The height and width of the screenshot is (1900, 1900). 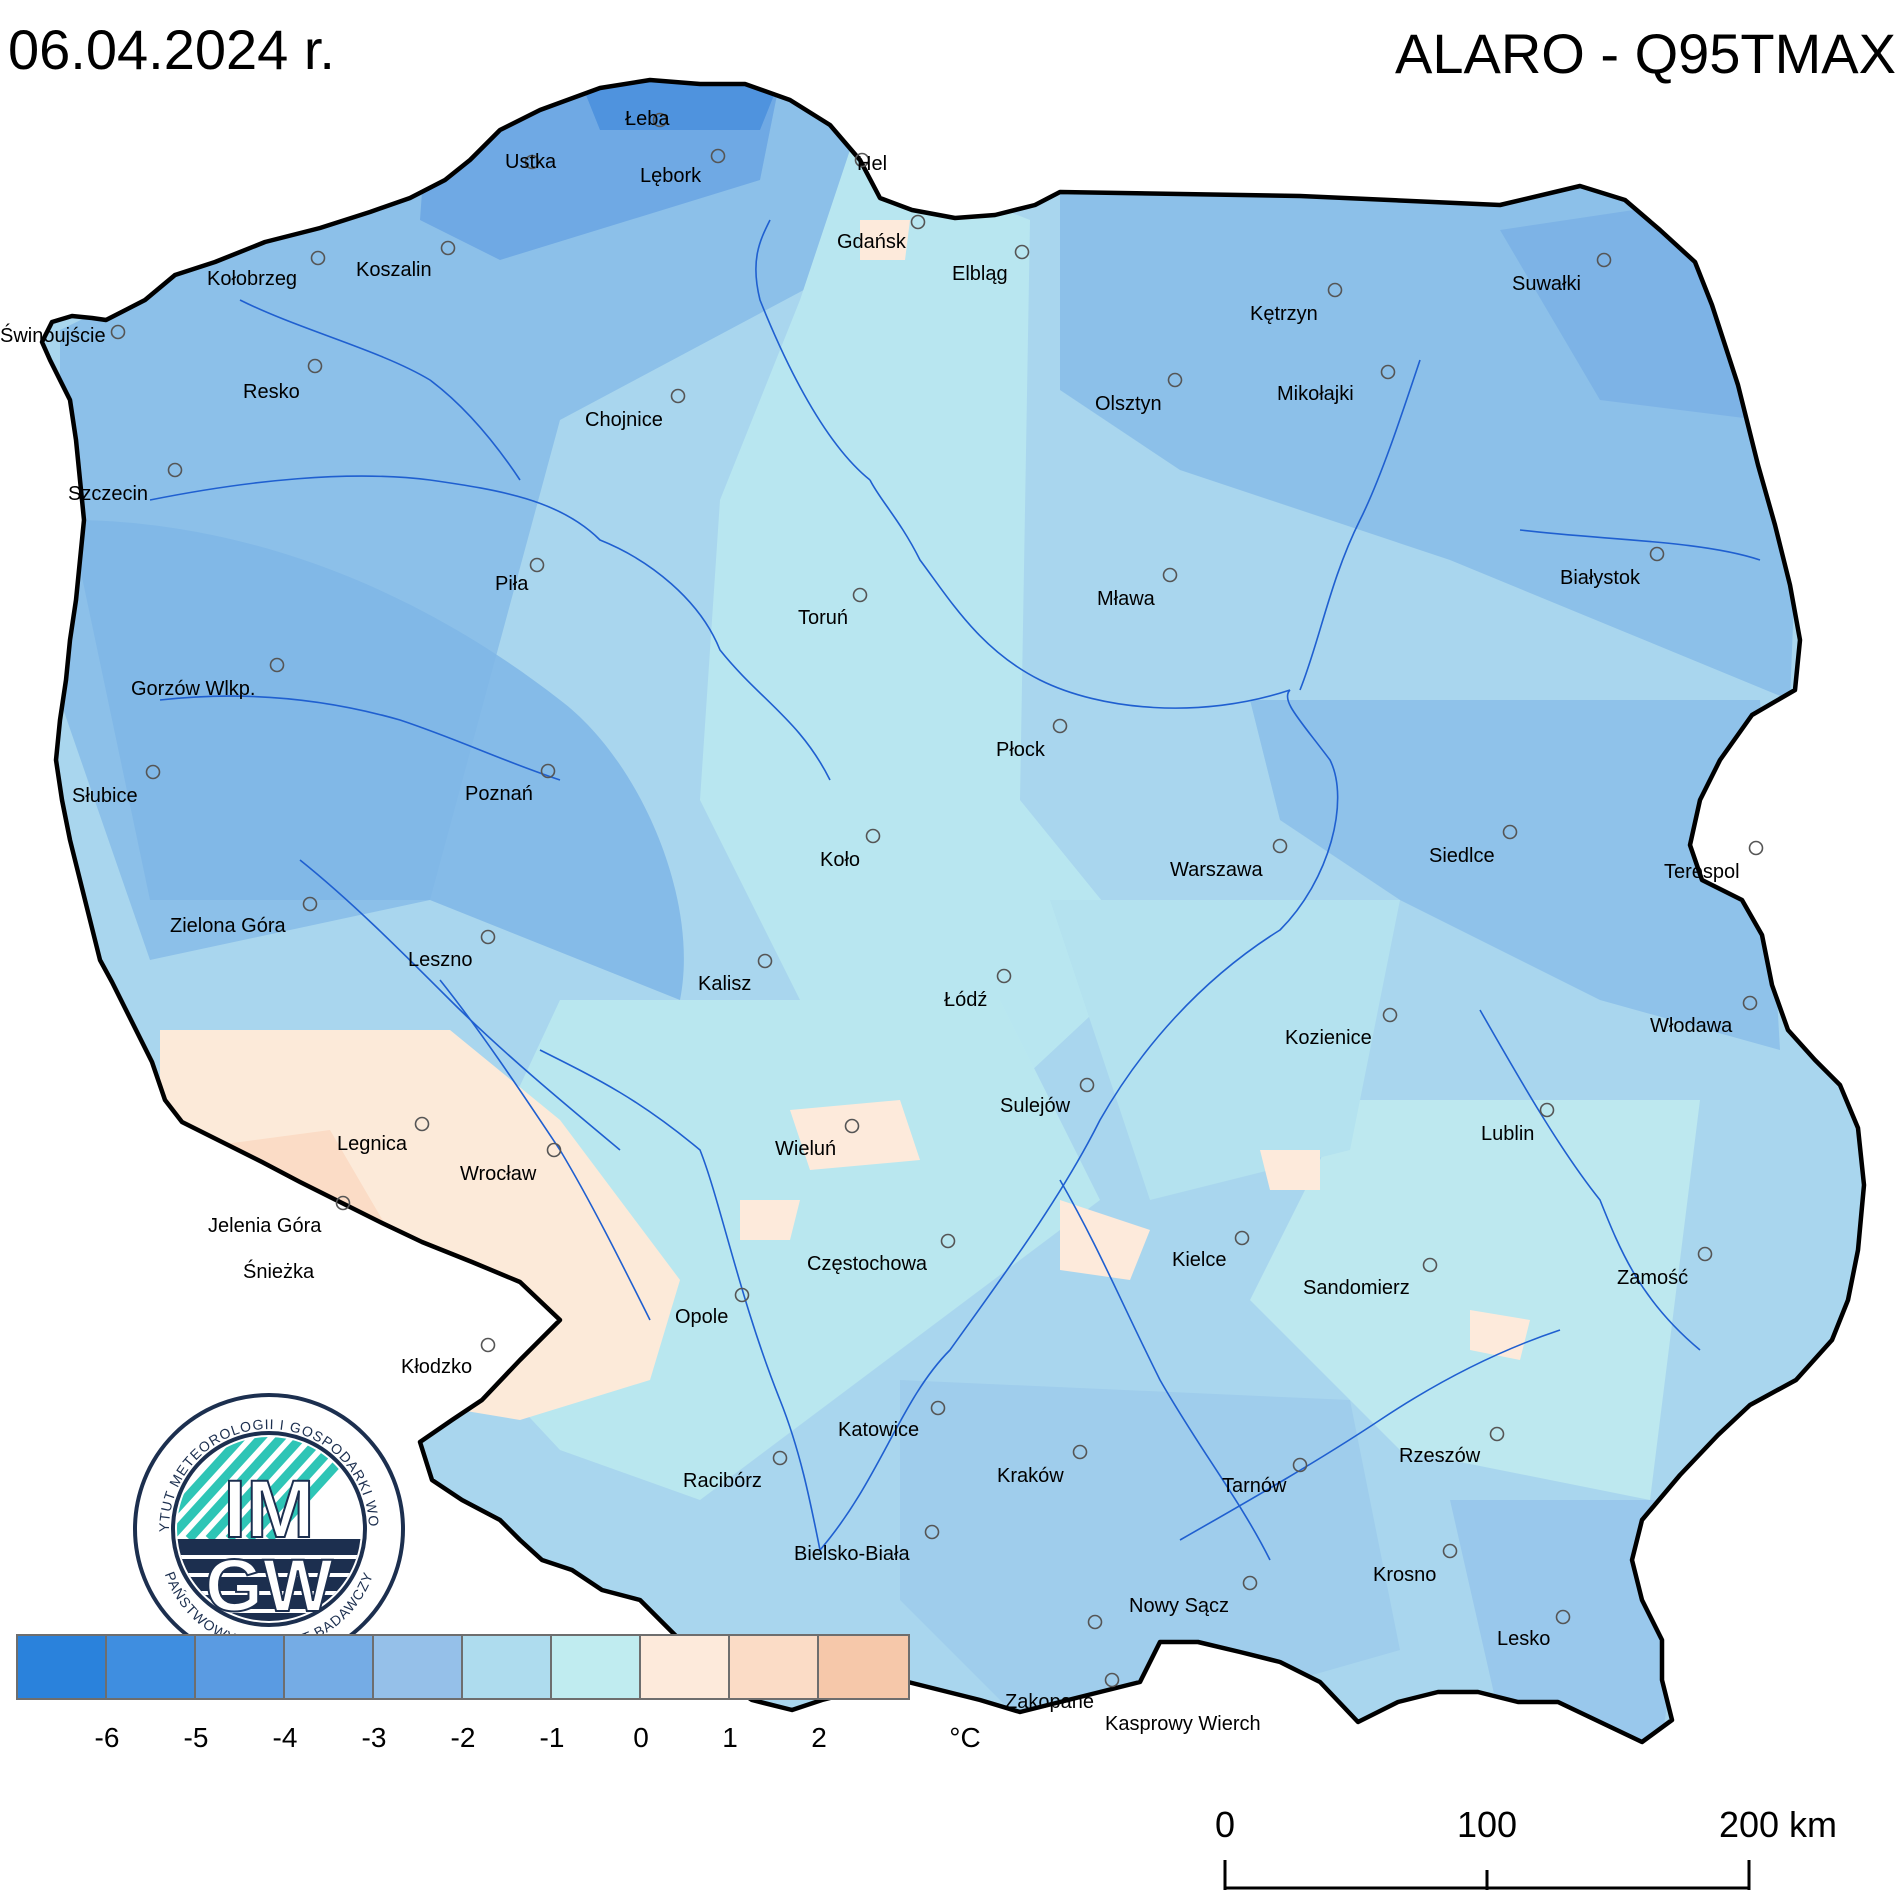 I want to click on map-product-title: ALARO - Q95TMAX, so click(x=1645, y=53).